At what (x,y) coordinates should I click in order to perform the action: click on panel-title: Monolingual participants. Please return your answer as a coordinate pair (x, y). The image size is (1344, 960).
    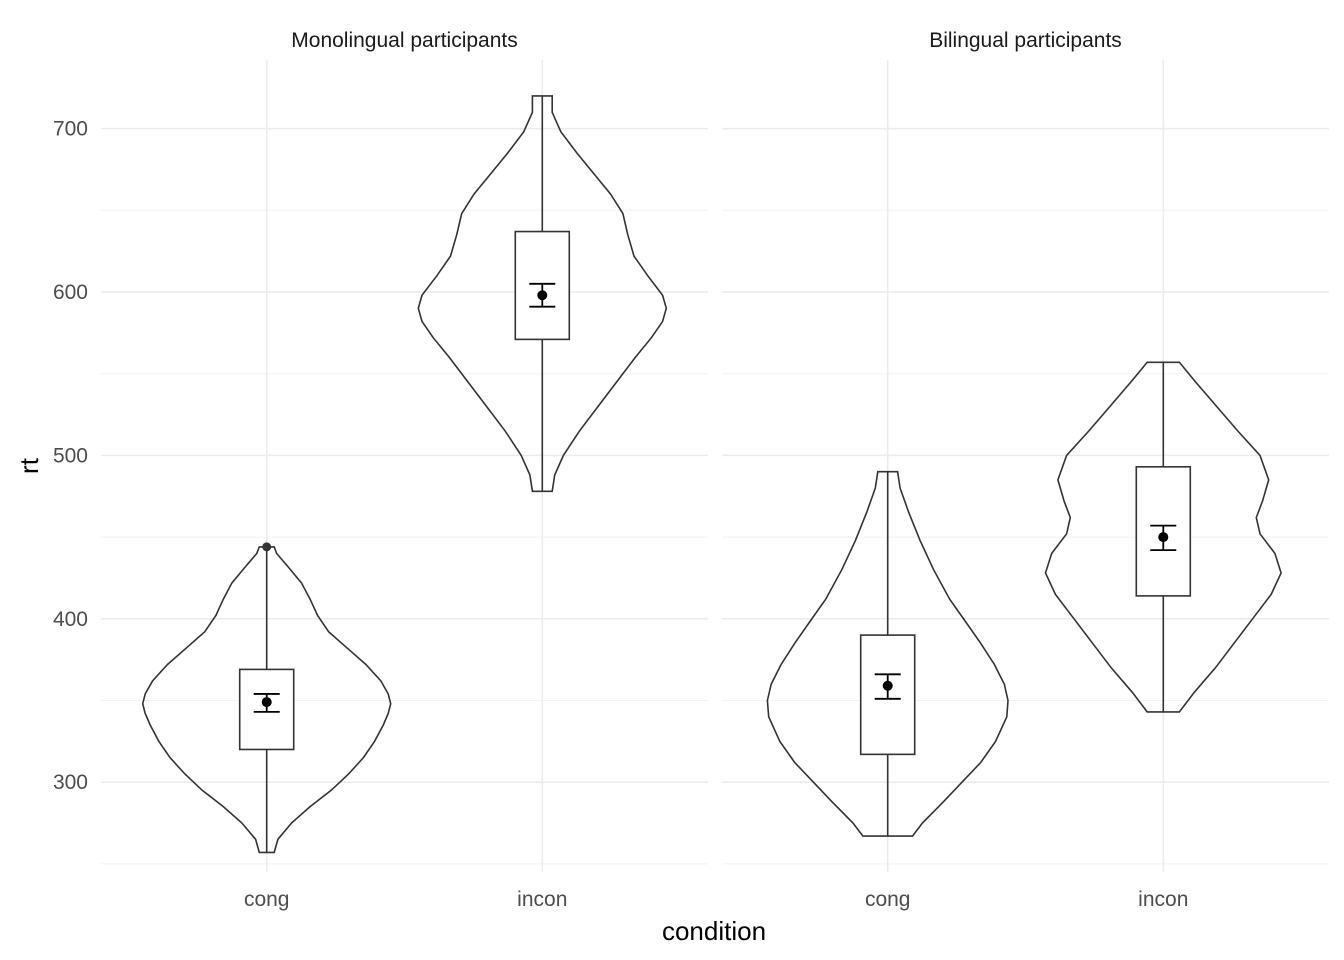
    Looking at the image, I should click on (404, 40).